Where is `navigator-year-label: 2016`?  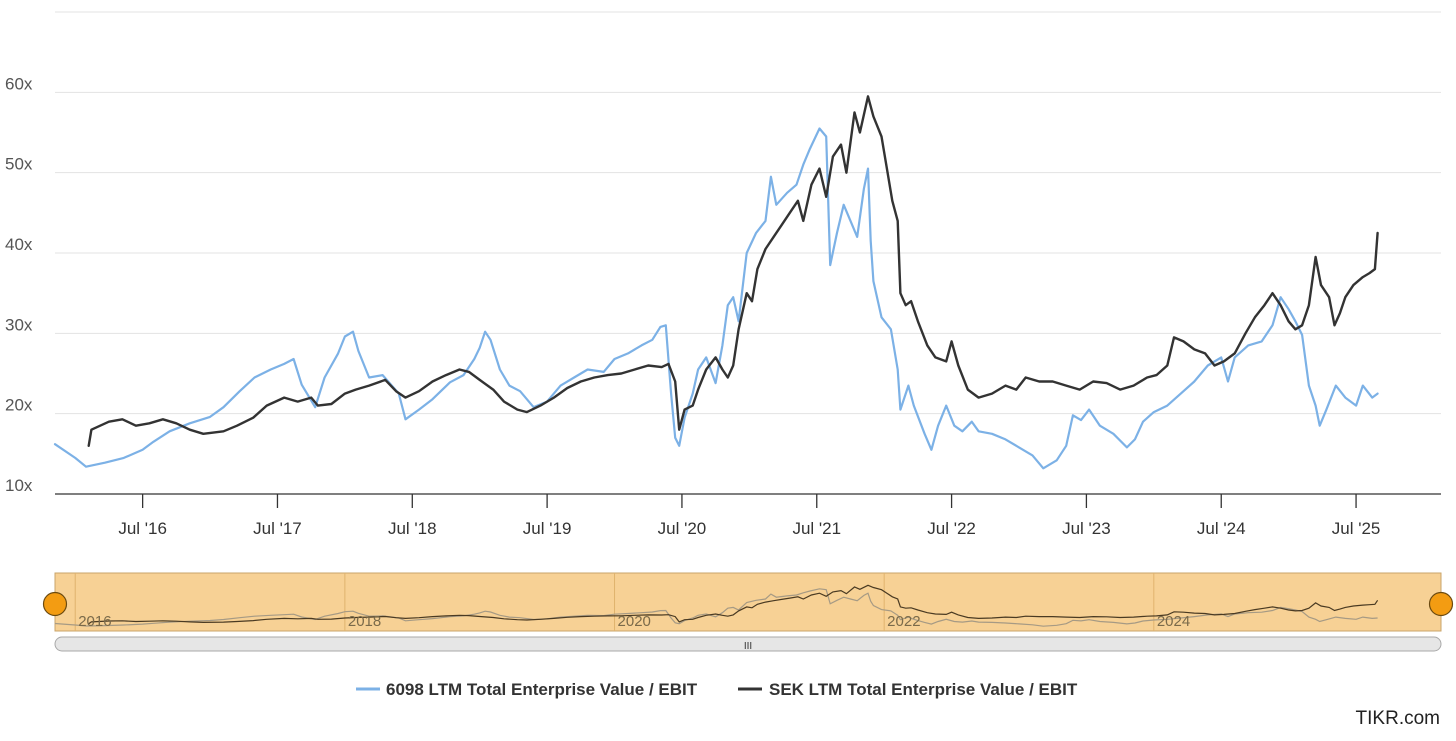 navigator-year-label: 2016 is located at coordinates (94, 621).